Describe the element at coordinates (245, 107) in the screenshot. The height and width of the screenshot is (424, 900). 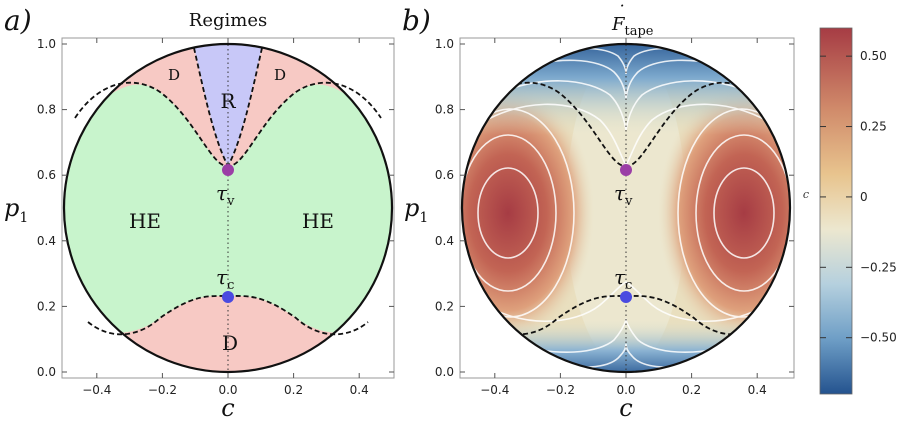
I see `boundary-r-right` at that location.